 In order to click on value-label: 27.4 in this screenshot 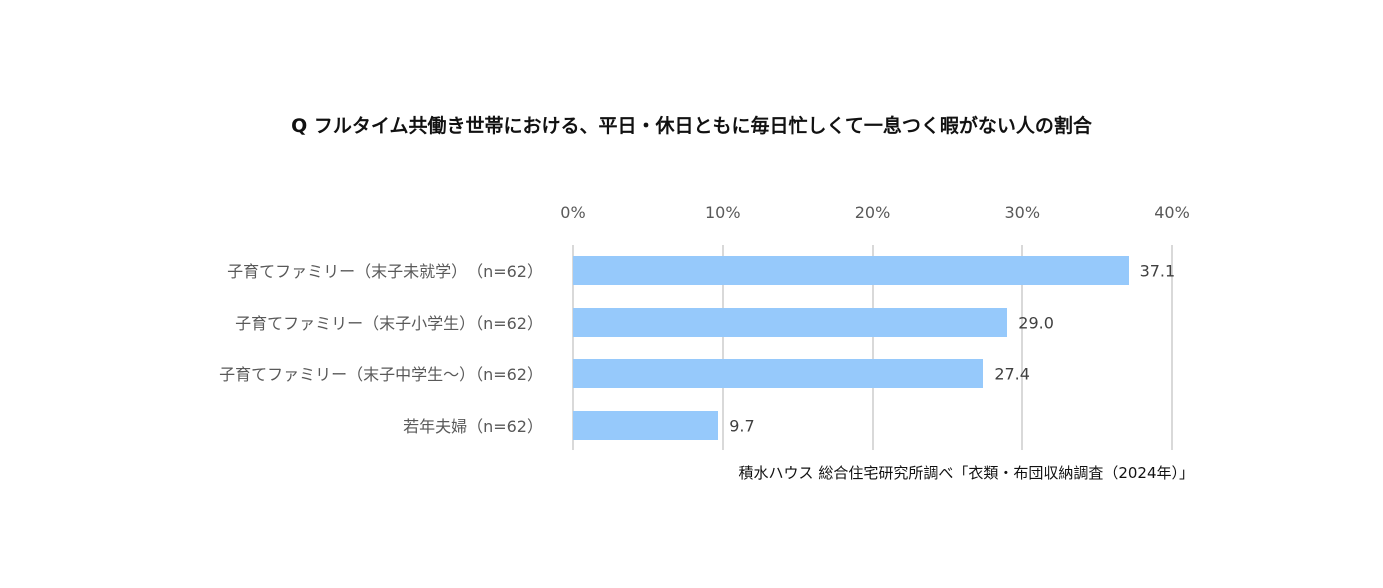, I will do `click(1012, 374)`.